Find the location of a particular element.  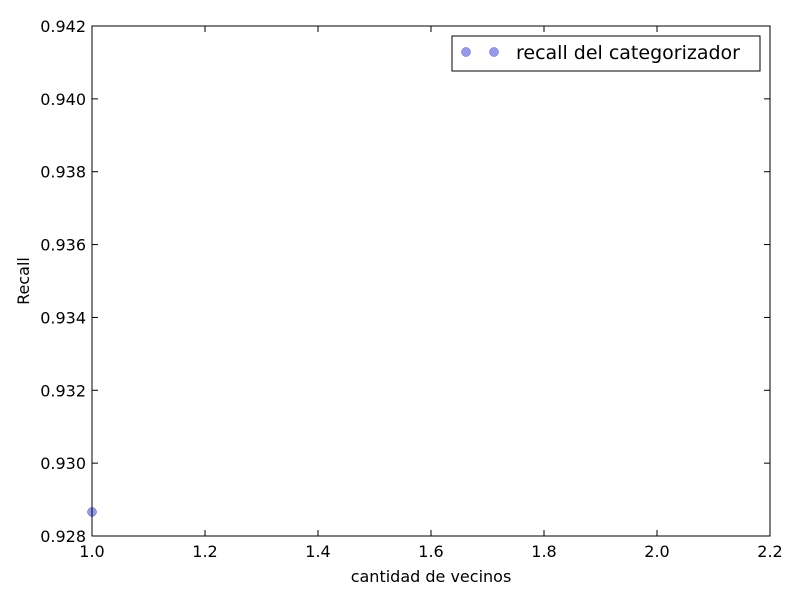

legend-entry-label: recall del categorizador is located at coordinates (628, 53).